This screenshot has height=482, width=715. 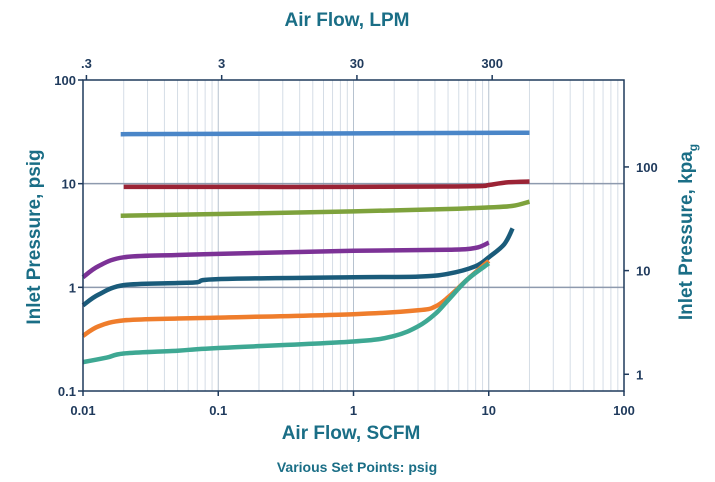 I want to click on x2-tick-label: 30, so click(x=357, y=63).